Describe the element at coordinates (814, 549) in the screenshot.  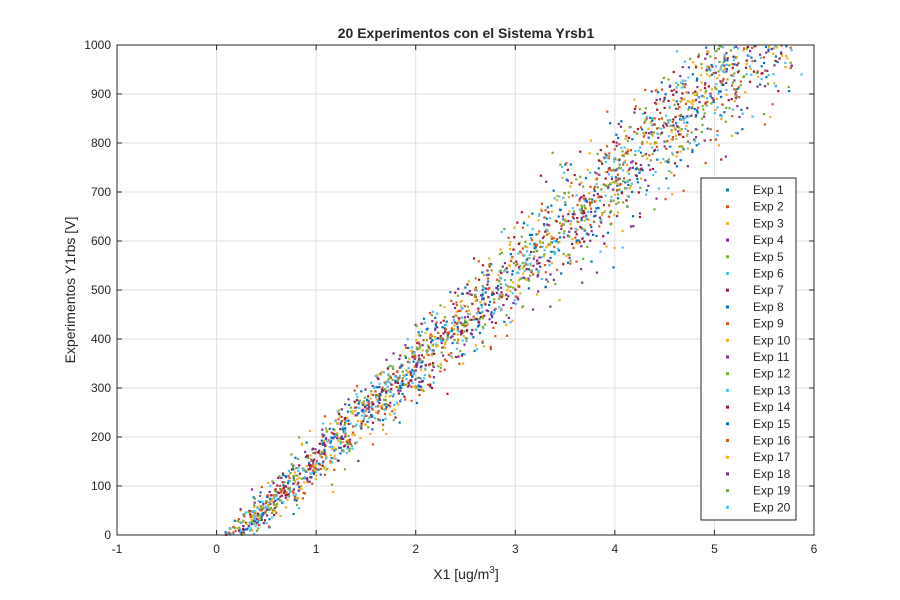
I see `x-tick-label: 6` at that location.